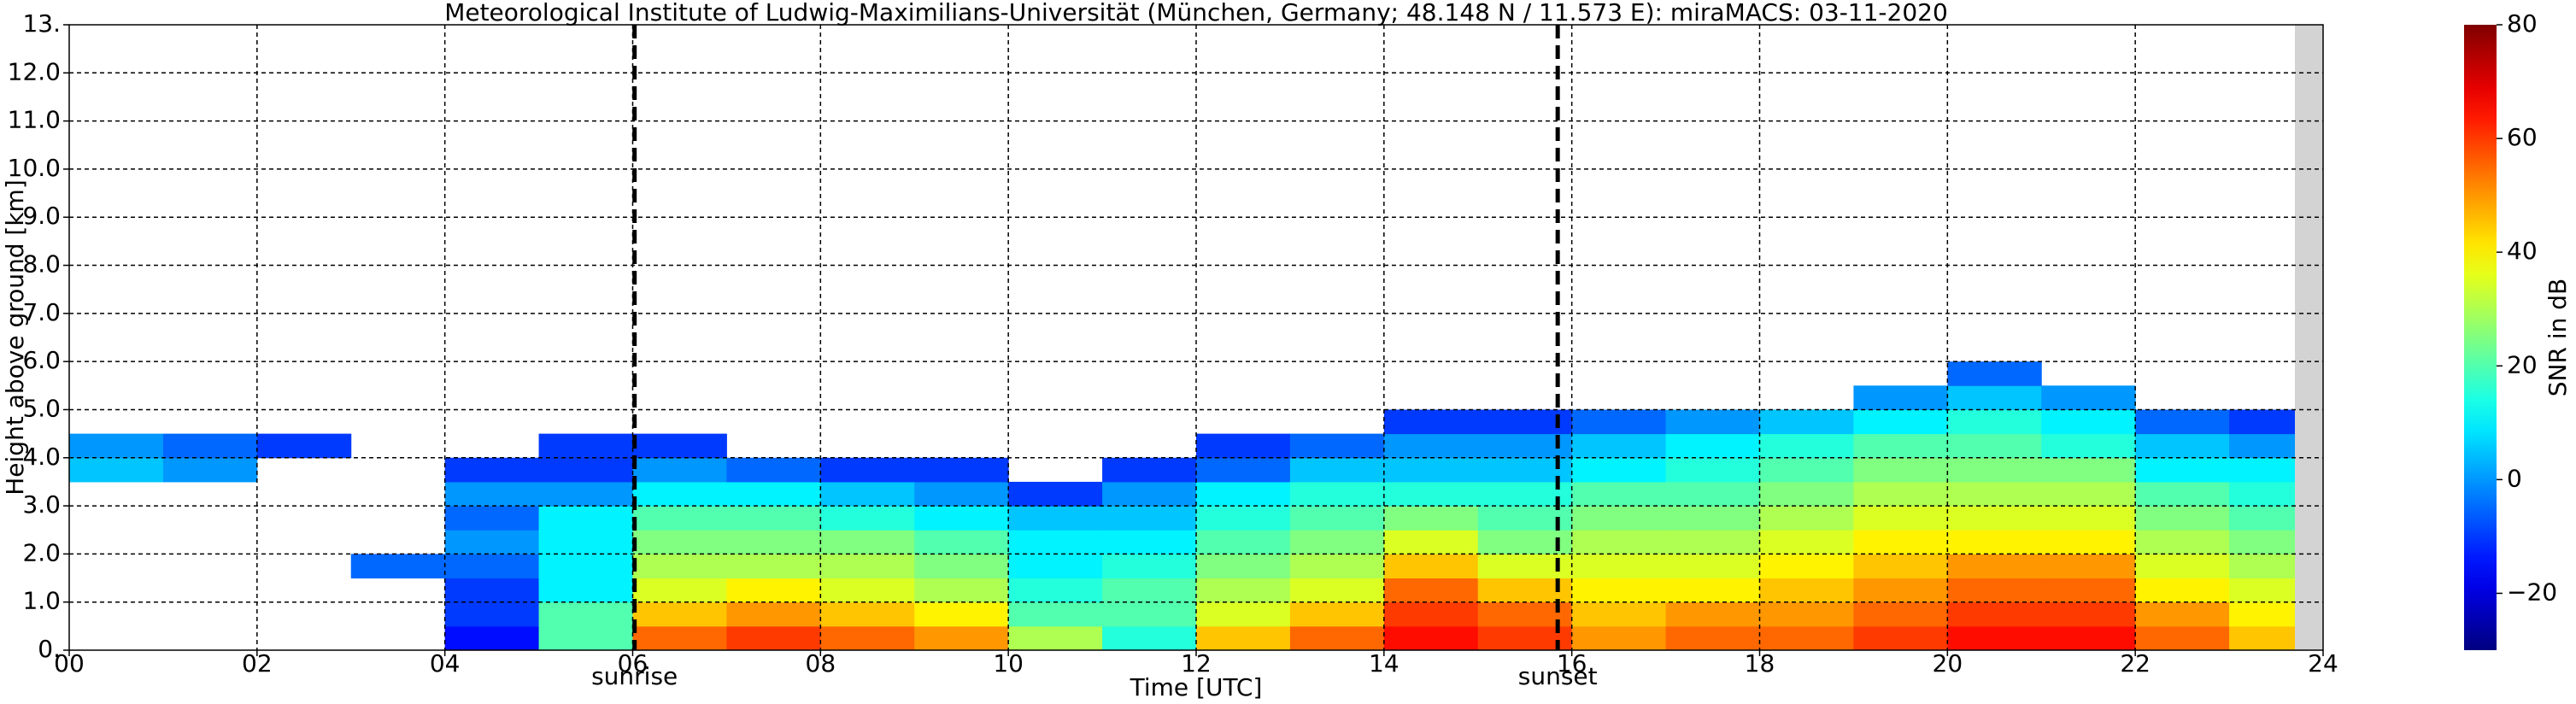  I want to click on y-tick-label: 3.0, so click(41, 504).